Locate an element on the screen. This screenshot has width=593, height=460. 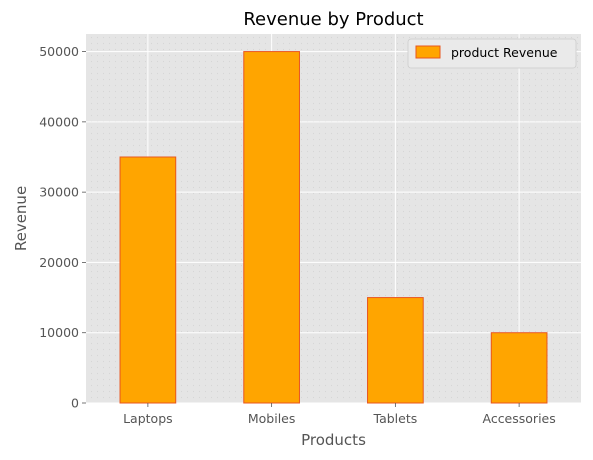
bar-accessories is located at coordinates (519, 368).